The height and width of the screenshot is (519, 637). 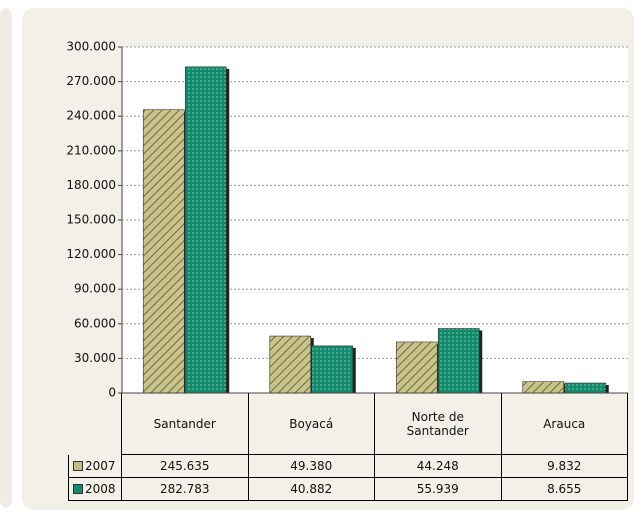 I want to click on value-label-text: 44.248, so click(x=437, y=466).